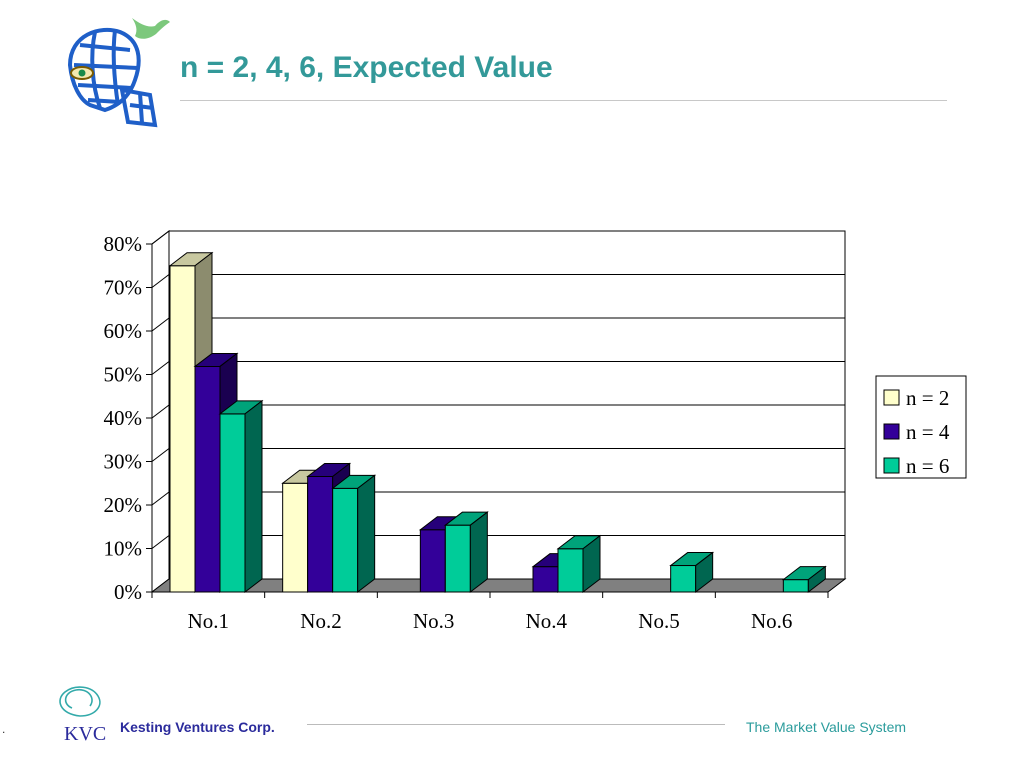 The width and height of the screenshot is (1024, 768). What do you see at coordinates (927, 398) in the screenshot?
I see `legend-label: n = 2` at bounding box center [927, 398].